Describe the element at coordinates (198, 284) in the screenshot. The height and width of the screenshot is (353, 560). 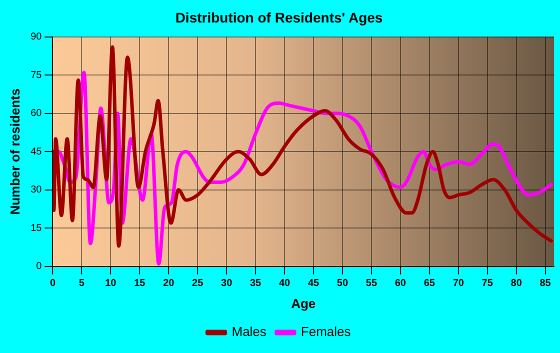
I see `x-tick-label: 25` at that location.